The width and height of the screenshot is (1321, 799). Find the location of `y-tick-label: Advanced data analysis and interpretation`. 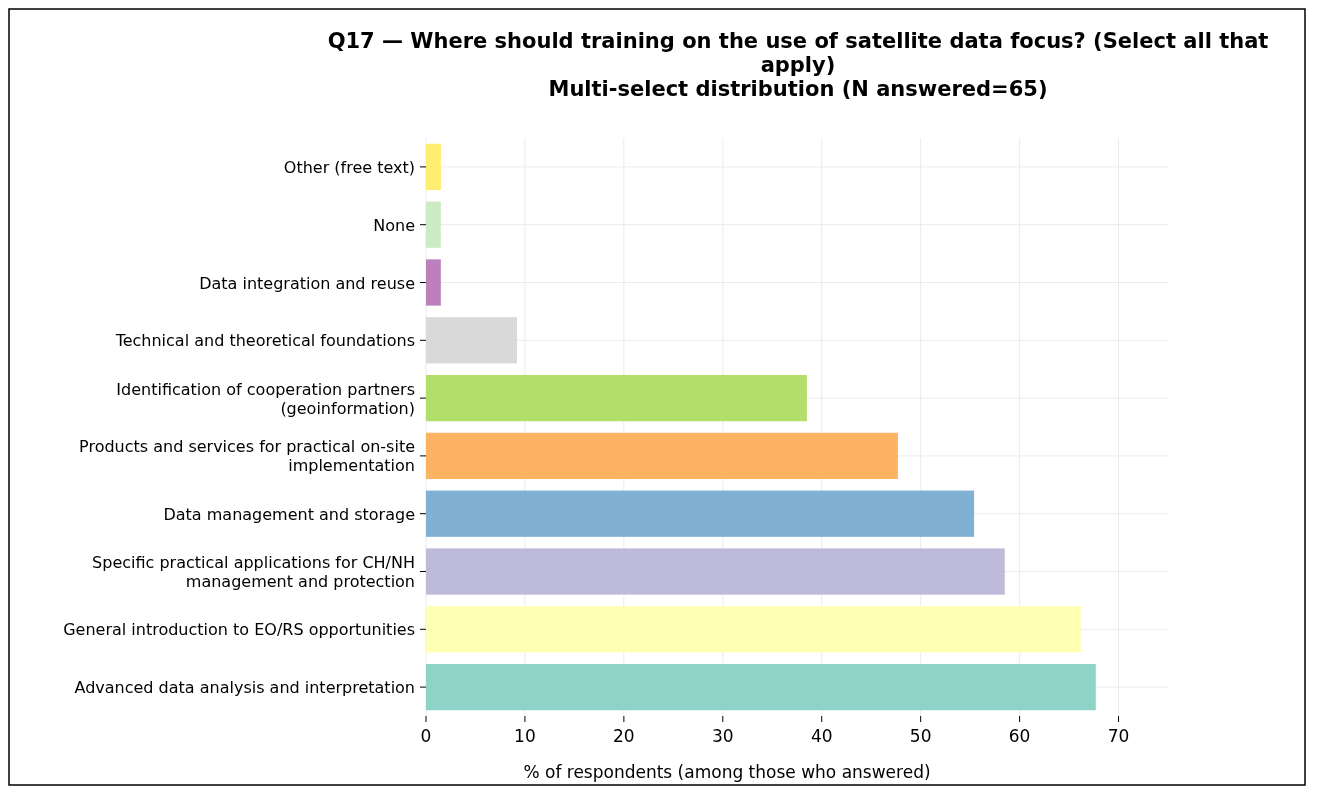

y-tick-label: Advanced data analysis and interpretation is located at coordinates (244, 687).